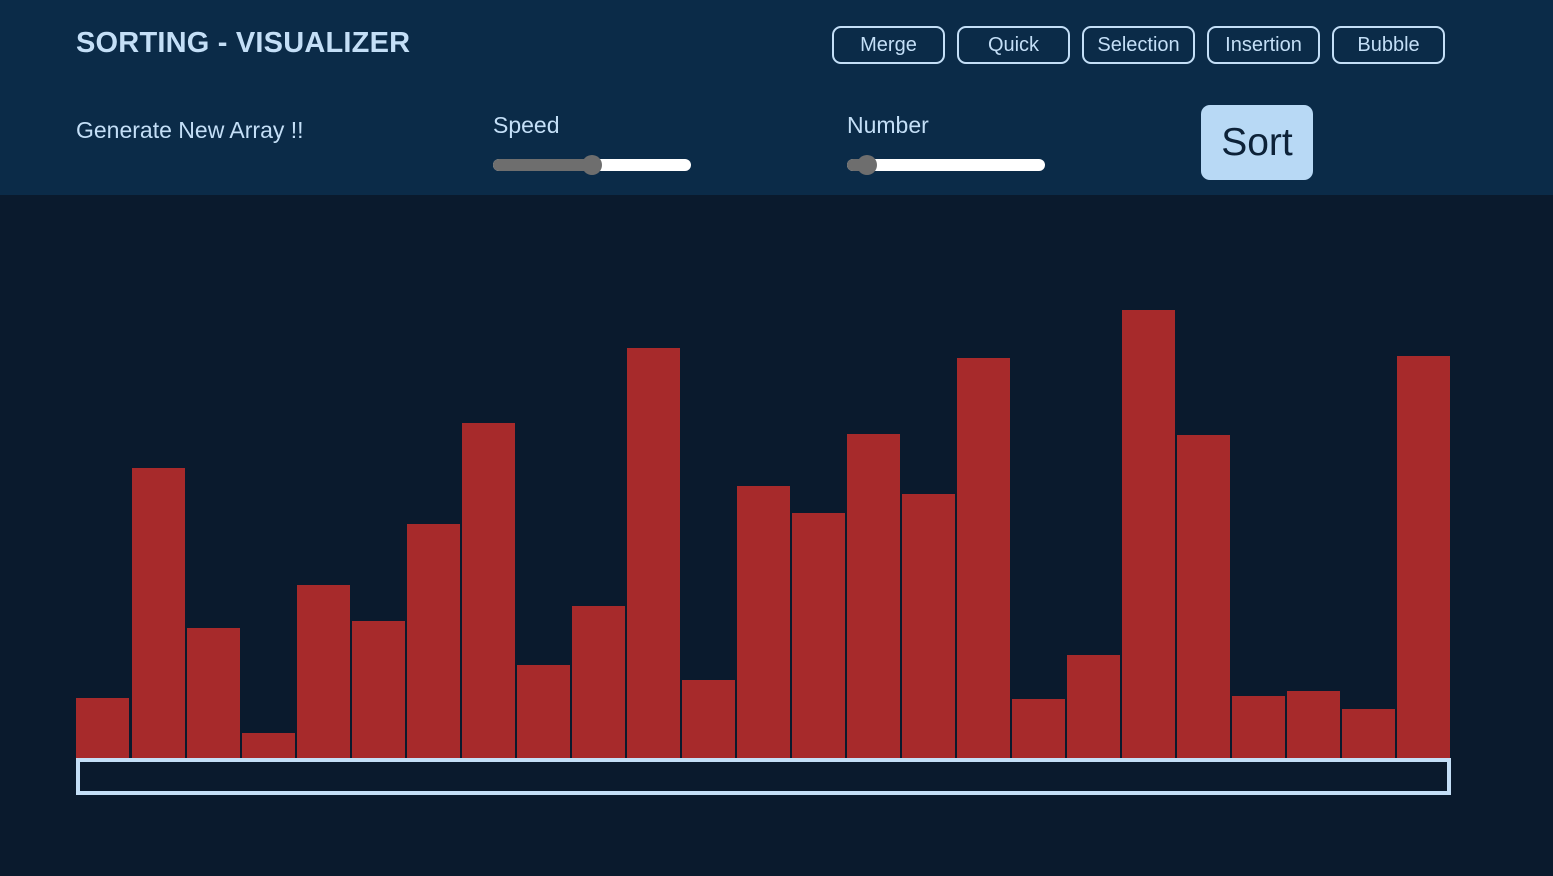 This screenshot has width=1553, height=876. What do you see at coordinates (526, 125) in the screenshot?
I see `speed-label: Speed` at bounding box center [526, 125].